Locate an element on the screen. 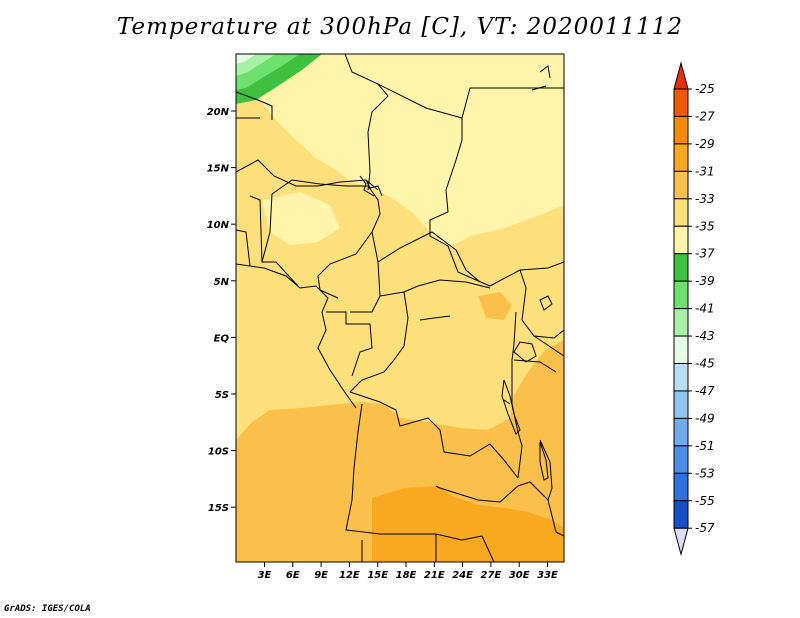  border-drc-east is located at coordinates (517, 395).